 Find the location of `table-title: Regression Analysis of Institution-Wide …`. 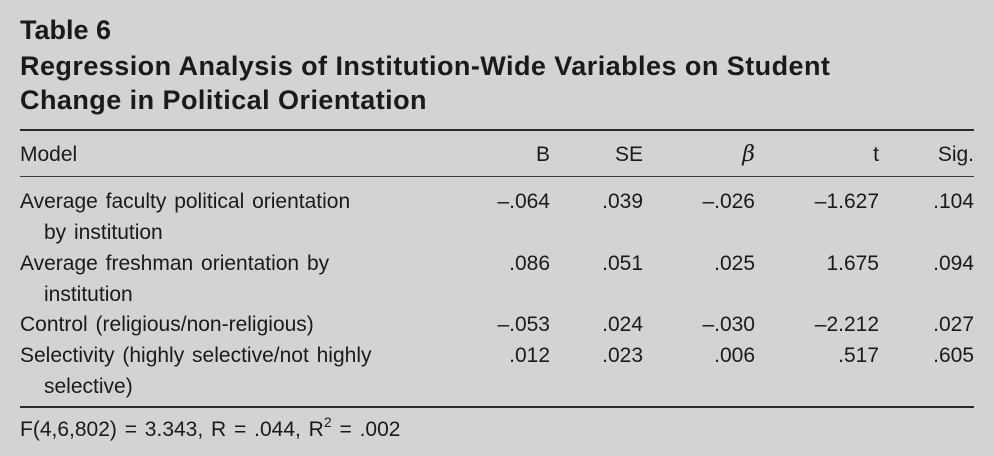

table-title: Regression Analysis of Institution-Wide … is located at coordinates (497, 83).